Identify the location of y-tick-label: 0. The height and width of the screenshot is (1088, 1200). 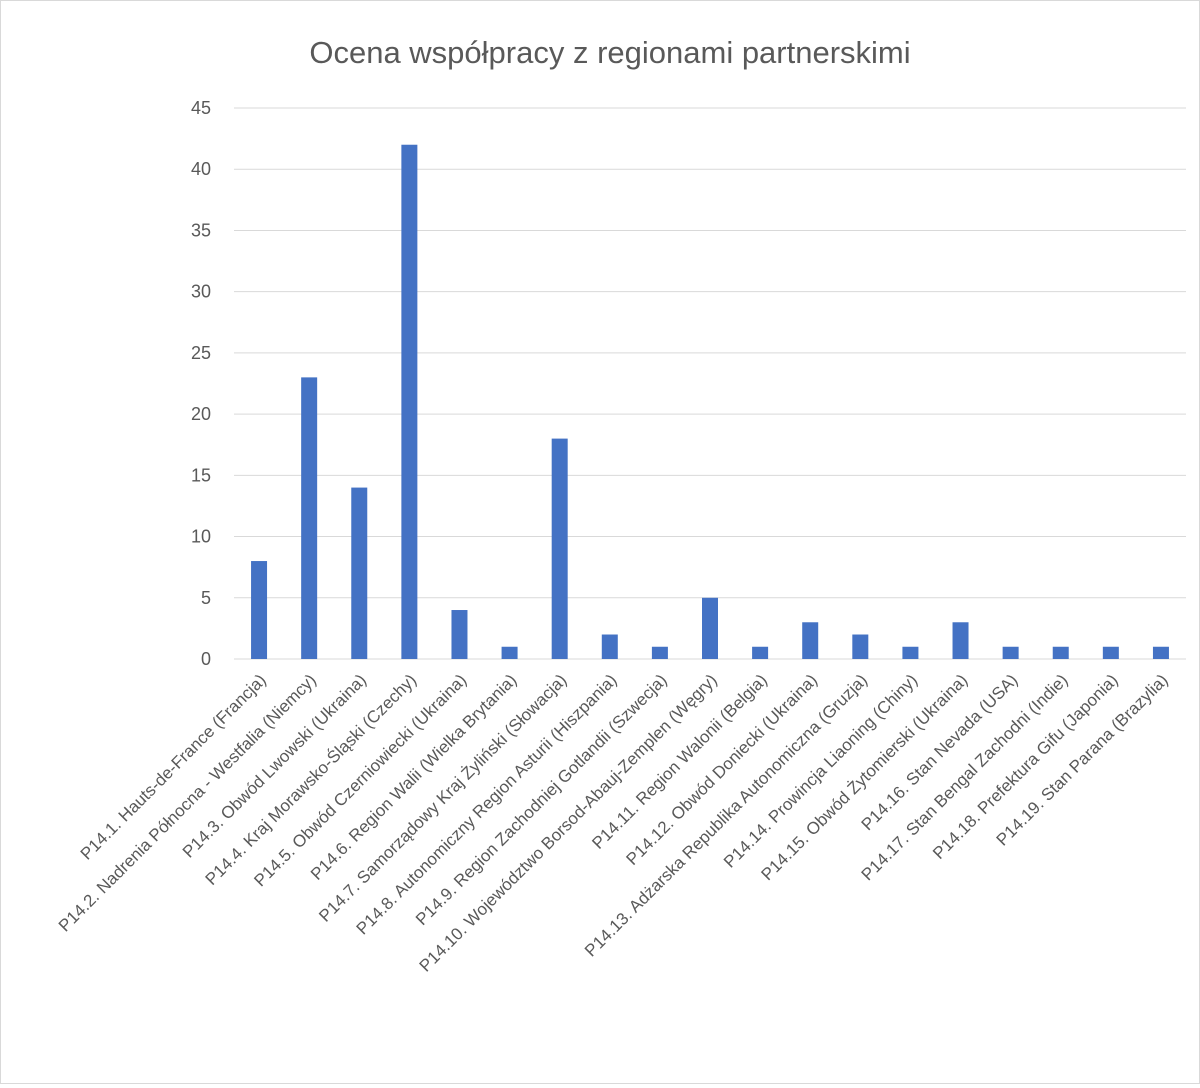
(206, 659).